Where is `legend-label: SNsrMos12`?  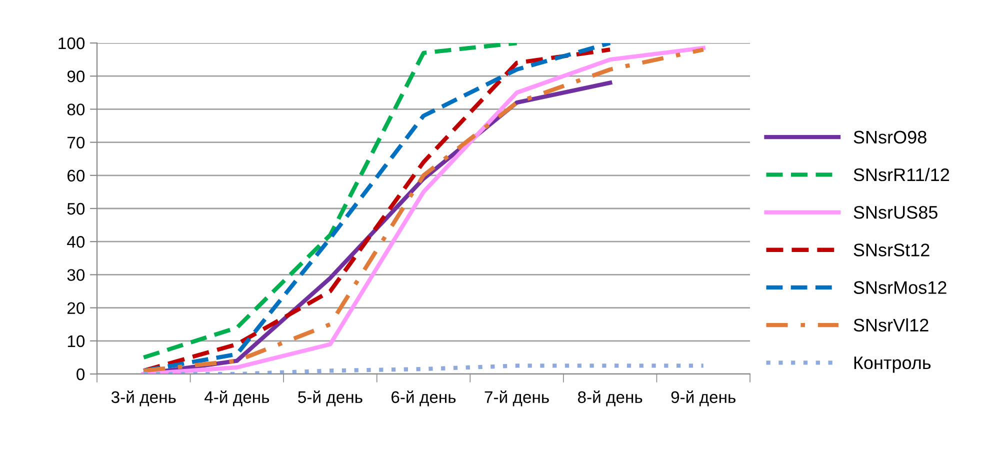 legend-label: SNsrMos12 is located at coordinates (900, 287).